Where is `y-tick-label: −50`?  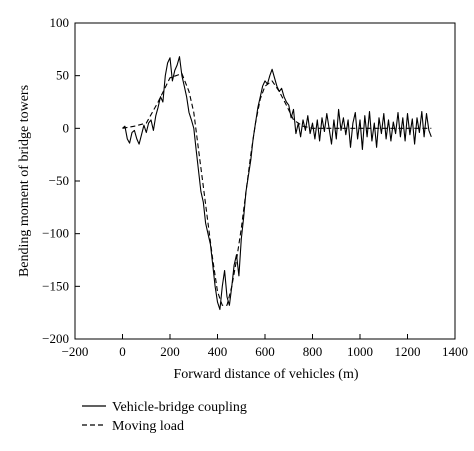 y-tick-label: −50 is located at coordinates (59, 180).